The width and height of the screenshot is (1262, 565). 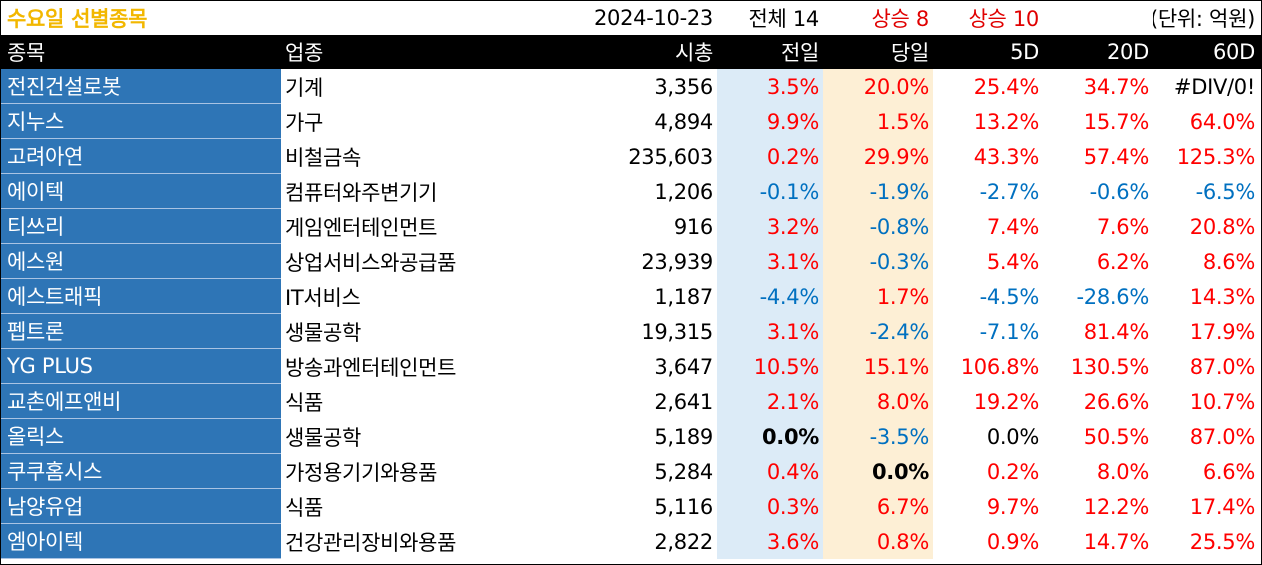 What do you see at coordinates (1006, 121) in the screenshot?
I see `change-5d: 13.2%` at bounding box center [1006, 121].